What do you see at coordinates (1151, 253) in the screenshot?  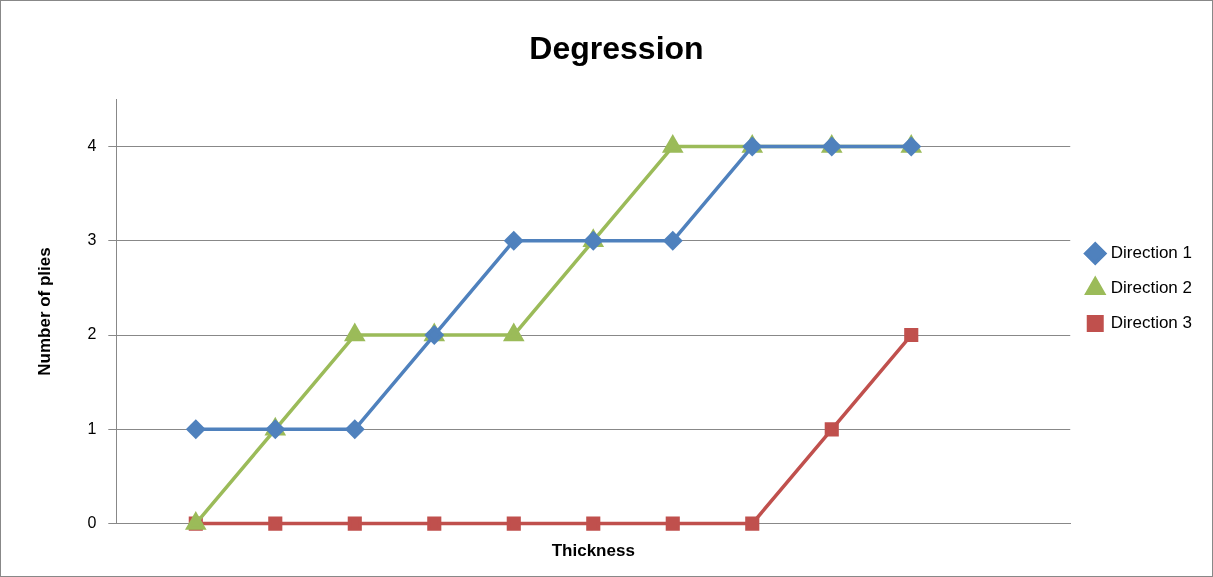 I see `legend-label: Direction 1` at bounding box center [1151, 253].